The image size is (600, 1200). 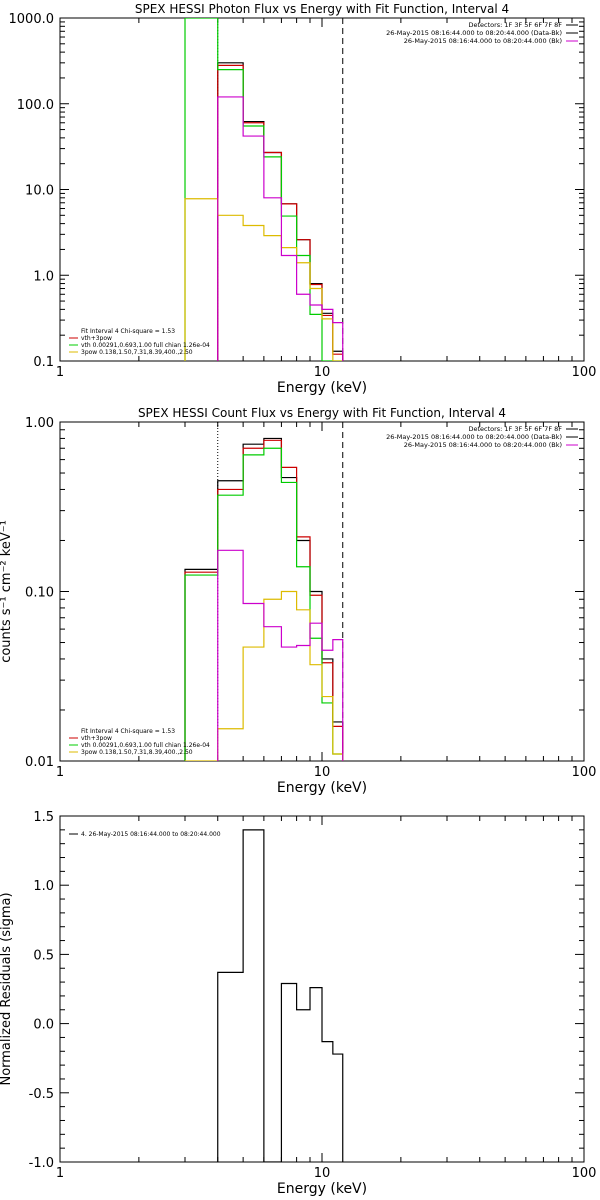 What do you see at coordinates (43, 955) in the screenshot?
I see `y-tick-label: 0.5` at bounding box center [43, 955].